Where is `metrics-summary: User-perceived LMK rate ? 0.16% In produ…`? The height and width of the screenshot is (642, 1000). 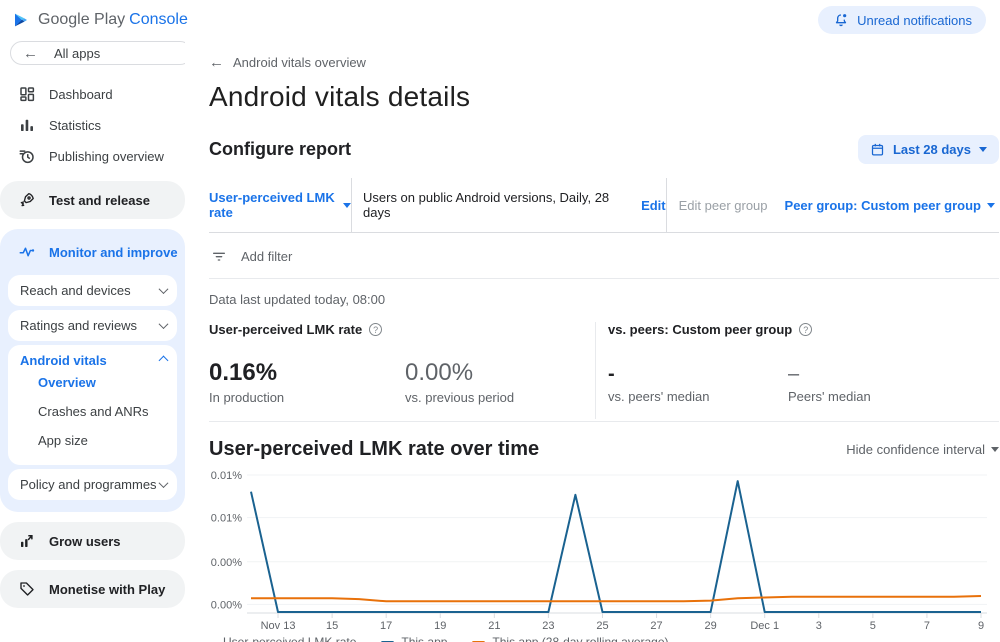
metrics-summary: User-perceived LMK rate ? 0.16% In produ… is located at coordinates (604, 372).